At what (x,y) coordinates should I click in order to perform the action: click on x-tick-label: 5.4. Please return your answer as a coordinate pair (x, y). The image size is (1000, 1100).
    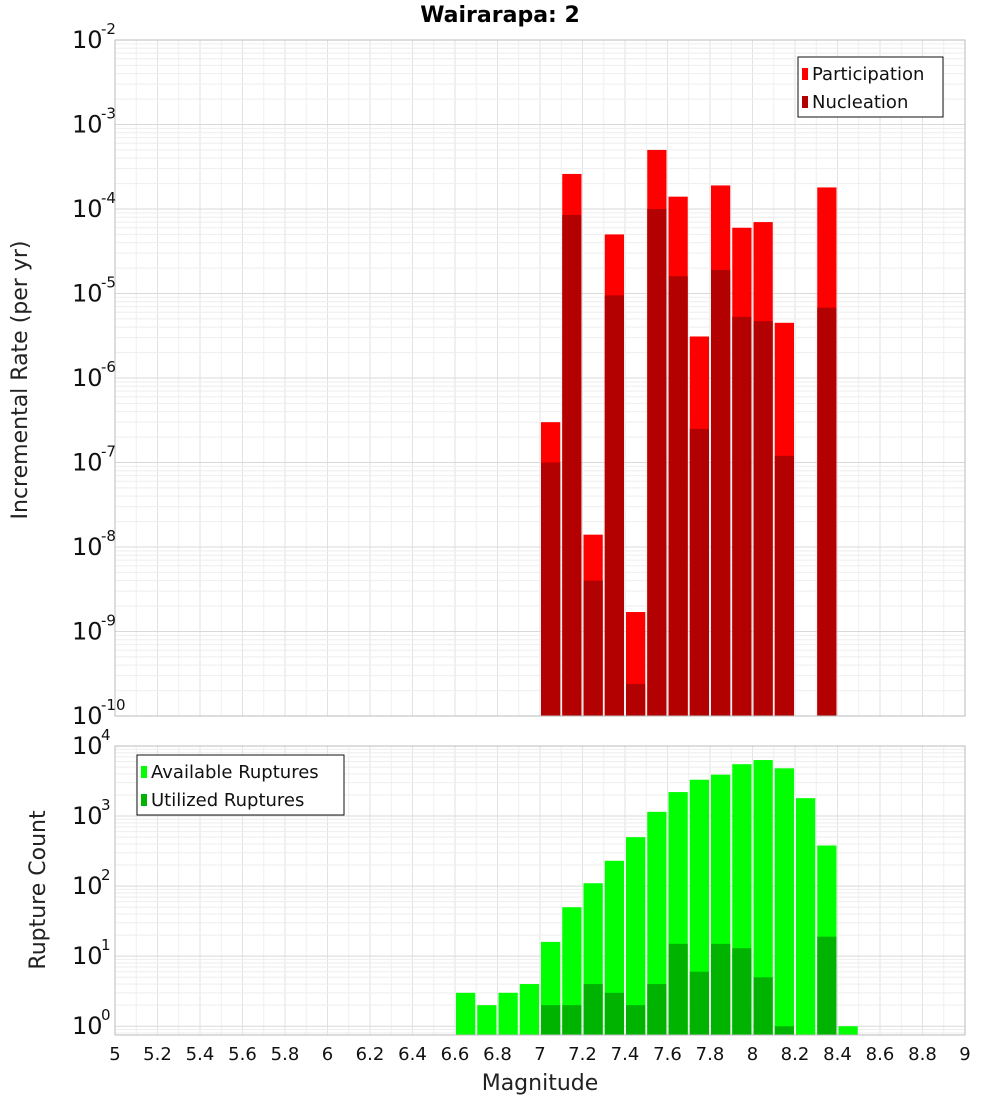
    Looking at the image, I should click on (200, 1054).